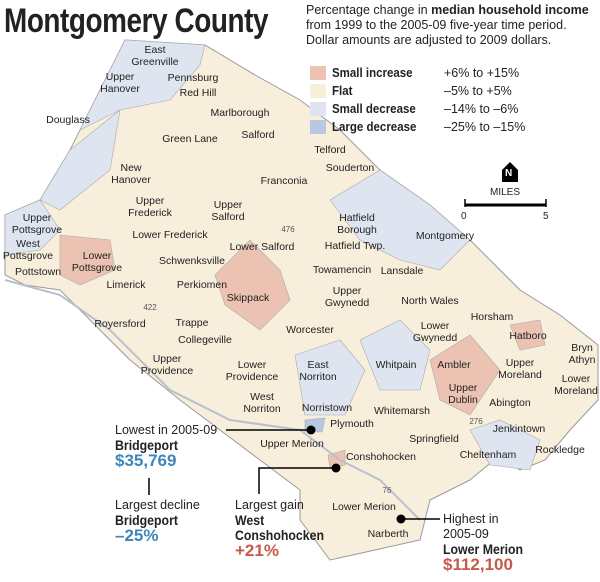 The height and width of the screenshot is (582, 600). What do you see at coordinates (372, 73) in the screenshot?
I see `legend-label: Small increase` at bounding box center [372, 73].